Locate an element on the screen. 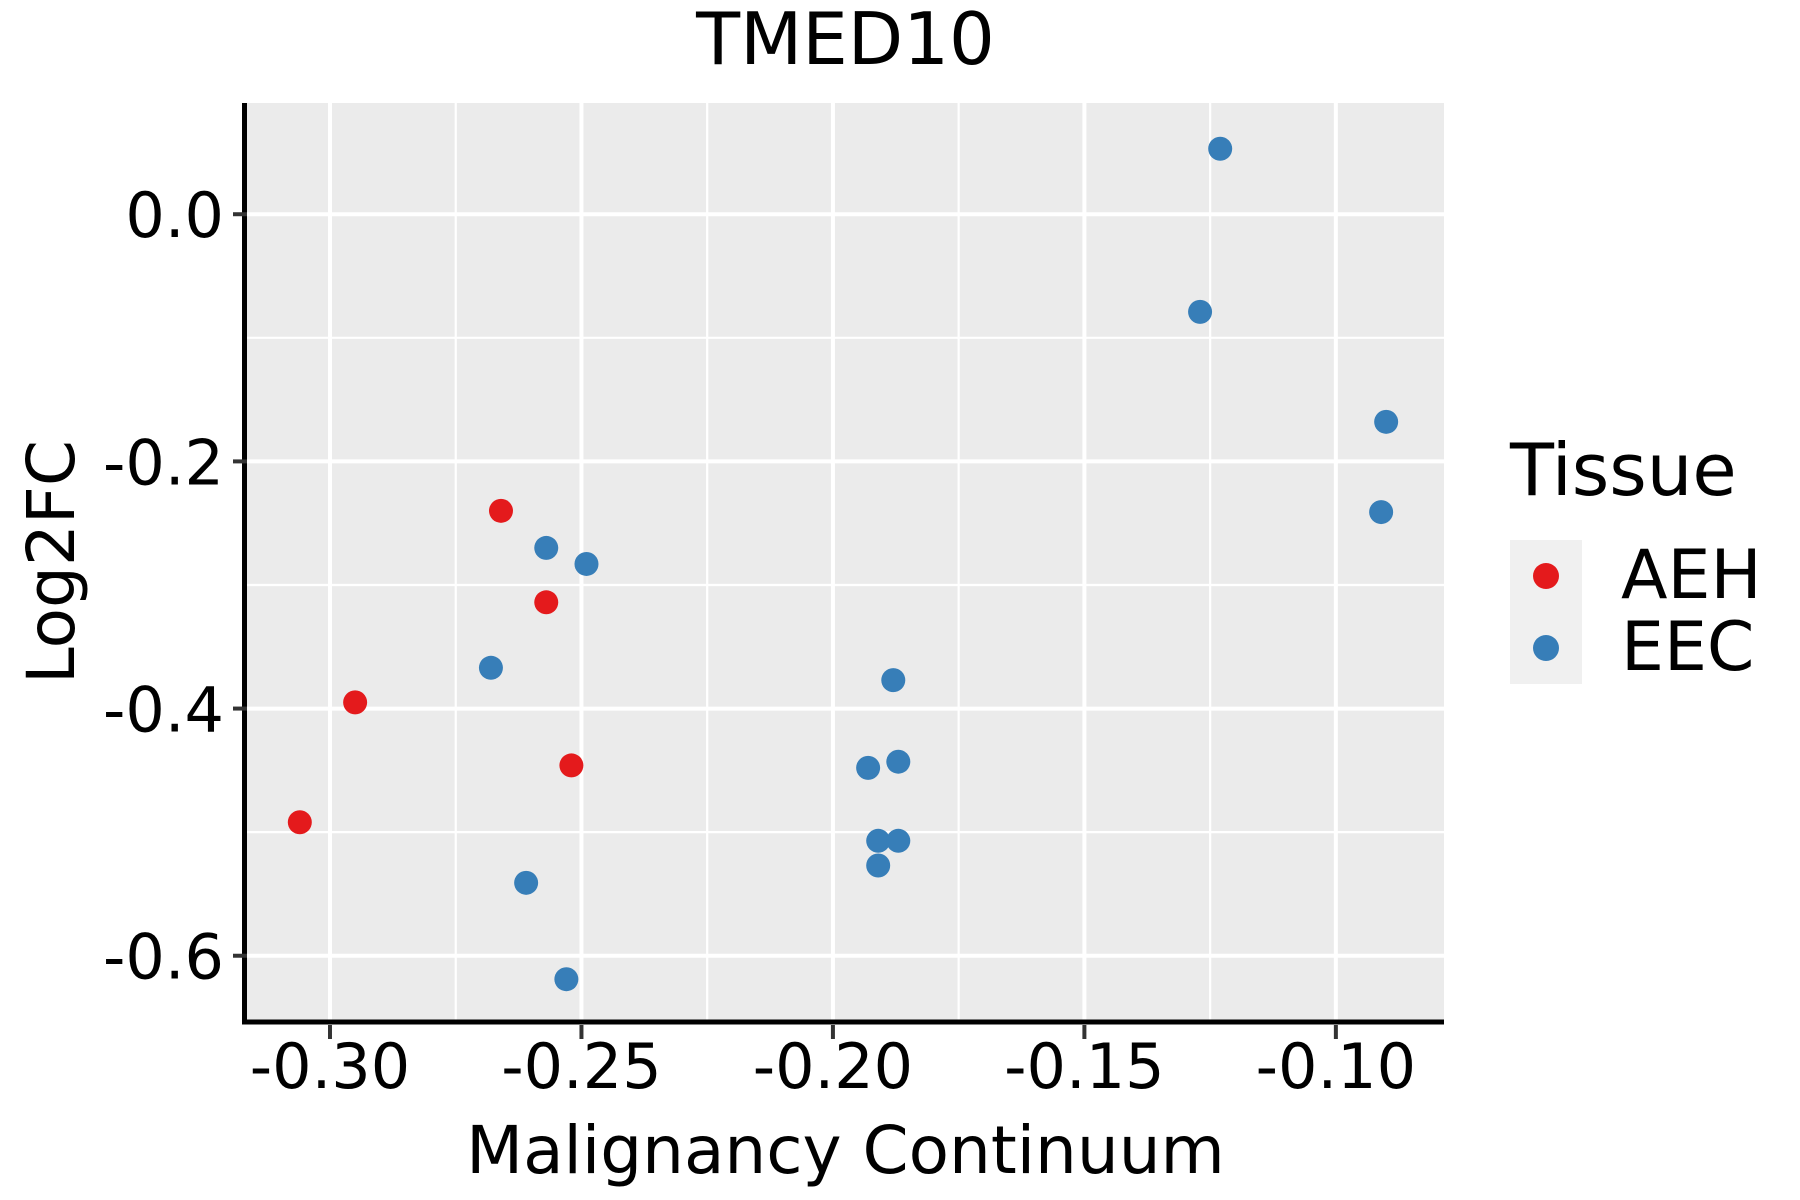 The width and height of the screenshot is (1800, 1200). y-tick-label: -0.6 is located at coordinates (163, 957).